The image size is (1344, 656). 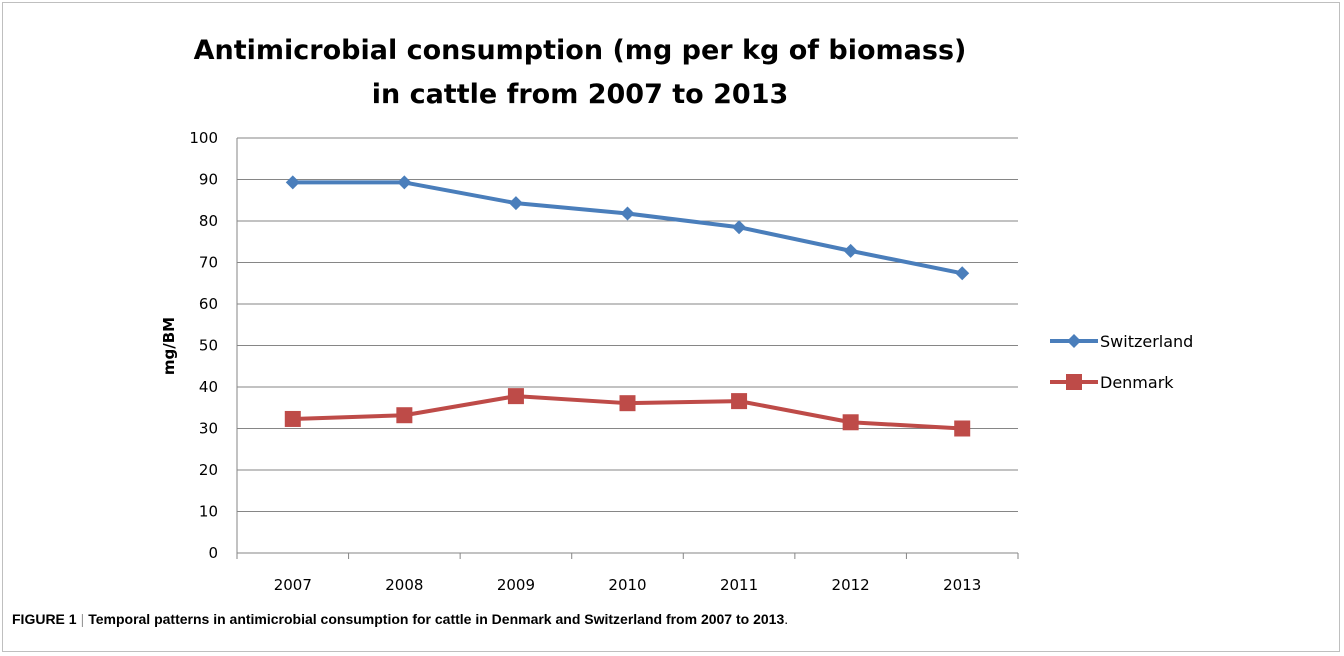 I want to click on point-switzerland-2009, so click(x=515, y=203).